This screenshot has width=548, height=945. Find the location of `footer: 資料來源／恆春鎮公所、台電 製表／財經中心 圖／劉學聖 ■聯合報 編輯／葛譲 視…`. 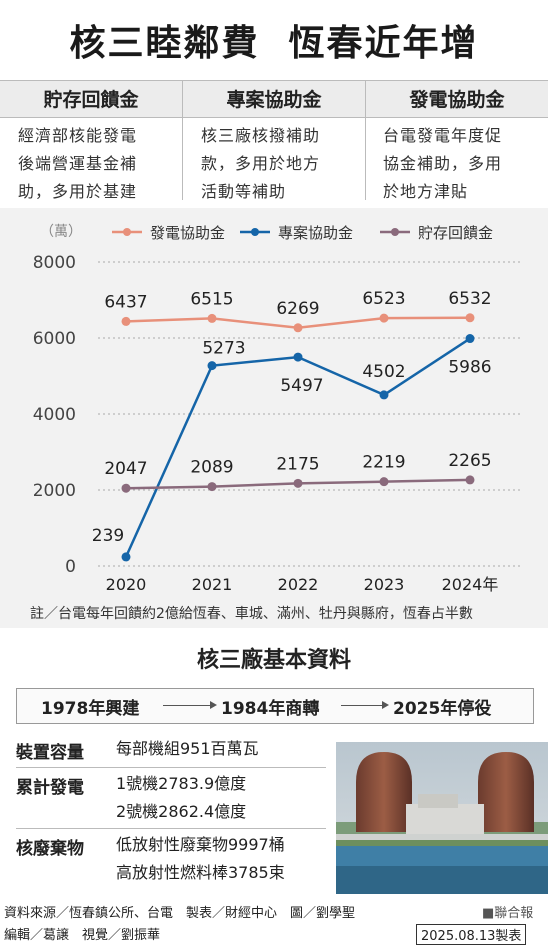

footer: 資料來源／恆春鎮公所、台電 製表／財經中心 圖／劉學聖 ■聯合報 編輯／葛譲 視… is located at coordinates (274, 921).